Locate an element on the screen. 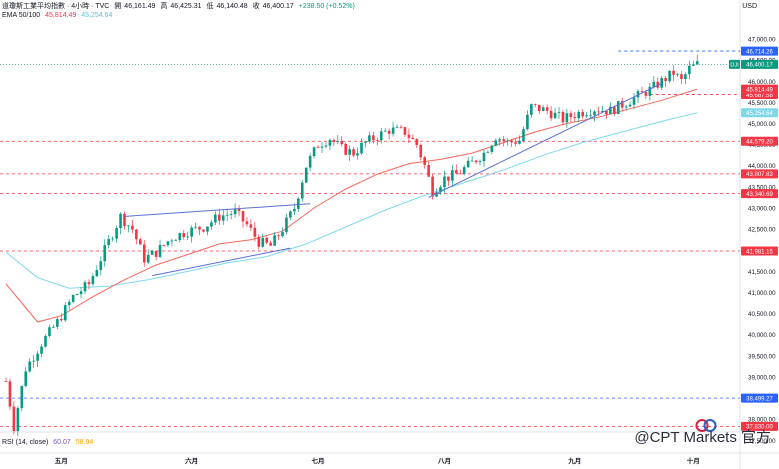 The width and height of the screenshot is (779, 469). ema50-value: 45,814.49 is located at coordinates (61, 15).